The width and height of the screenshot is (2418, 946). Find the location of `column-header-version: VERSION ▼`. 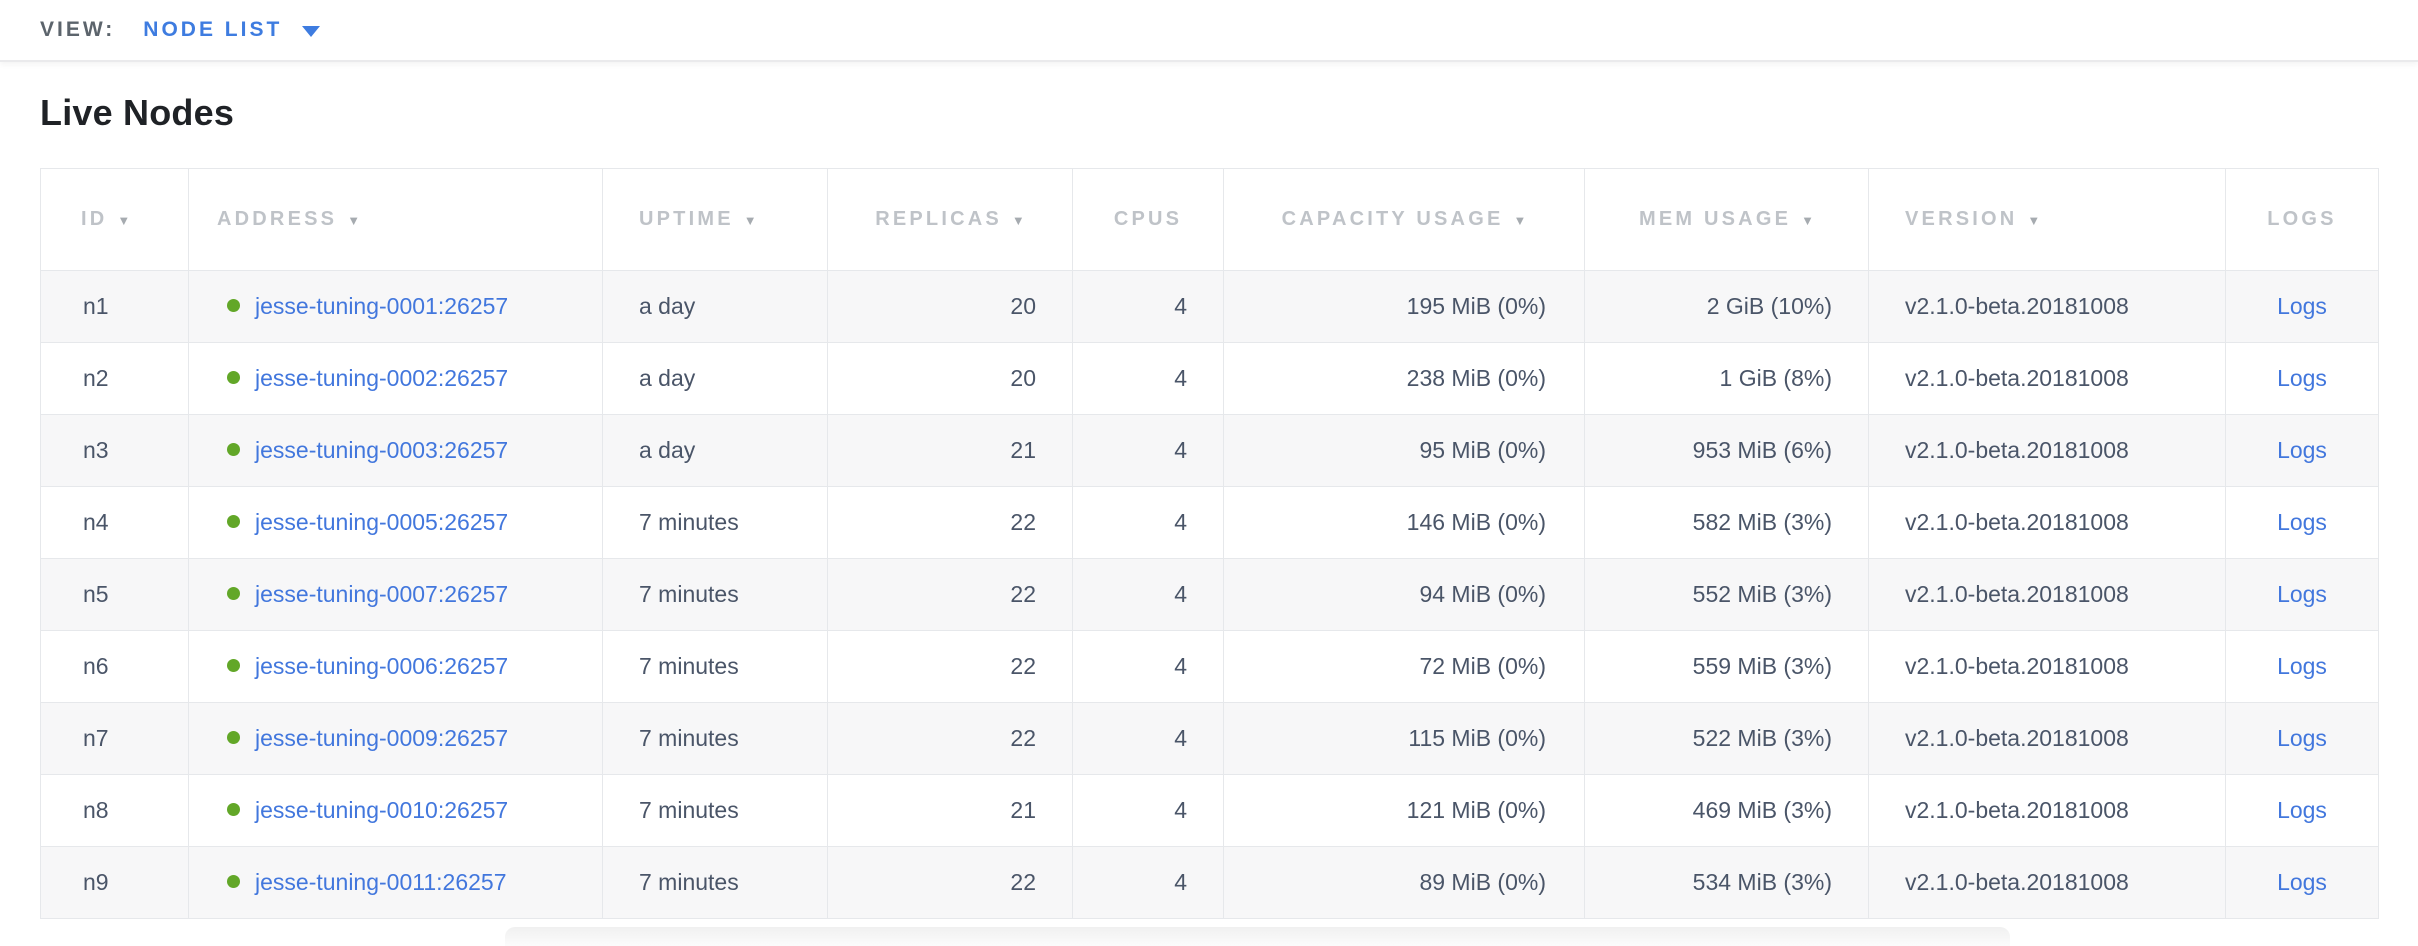

column-header-version: VERSION ▼ is located at coordinates (2047, 219).